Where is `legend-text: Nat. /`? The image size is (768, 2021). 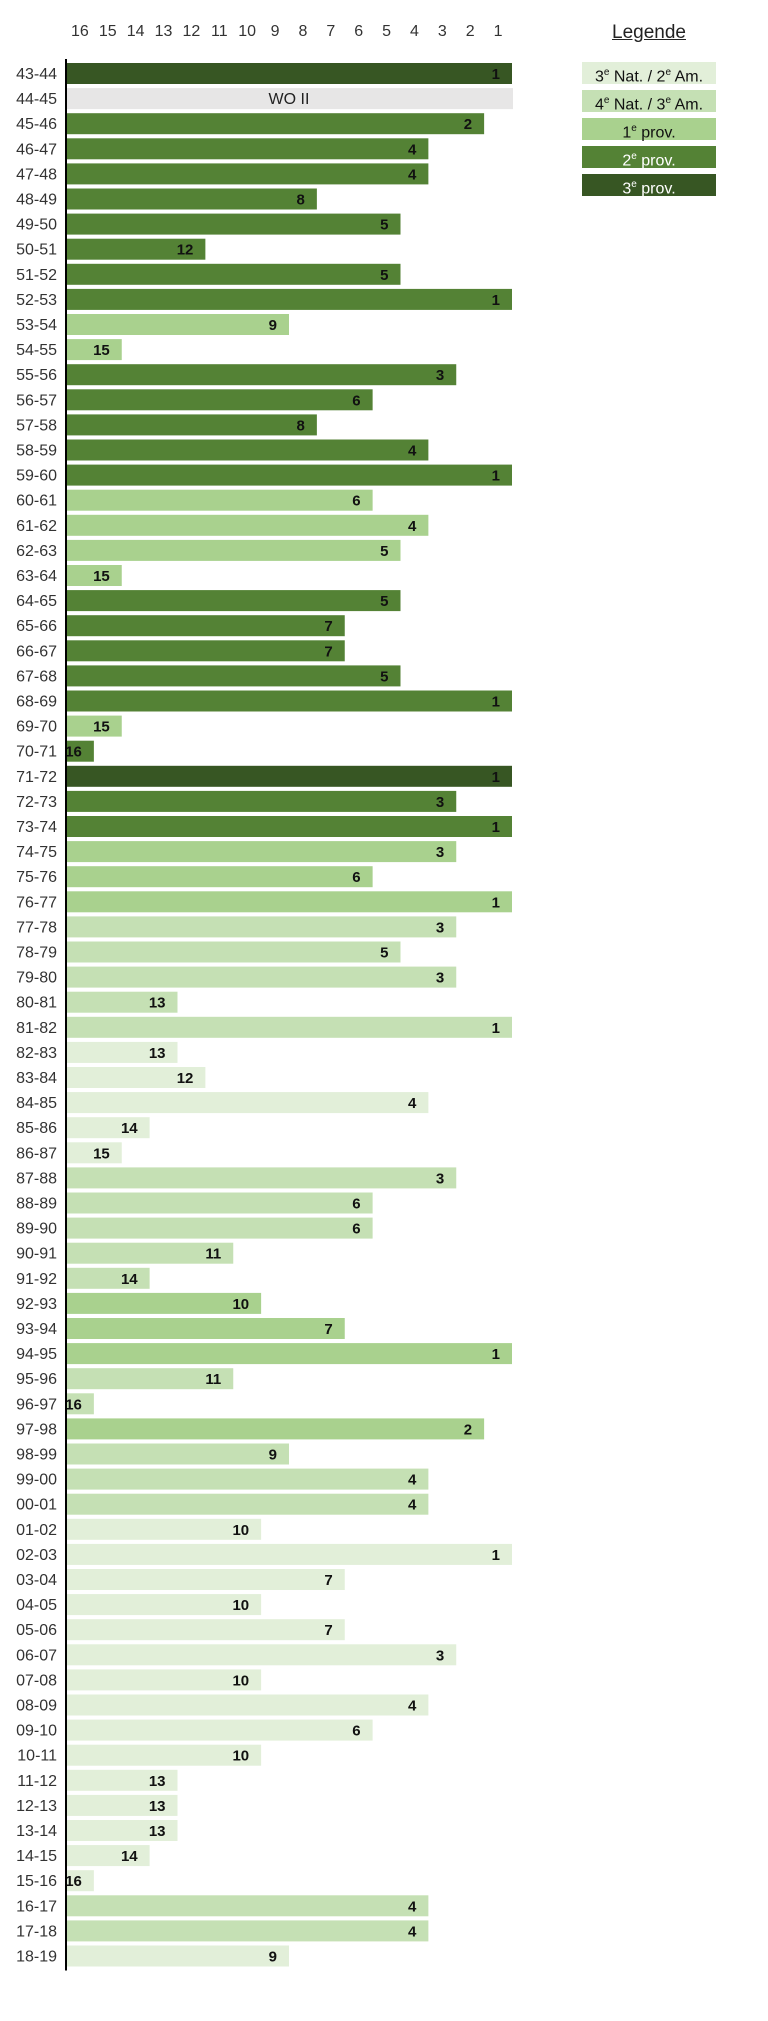
legend-text: Nat. / is located at coordinates (633, 105).